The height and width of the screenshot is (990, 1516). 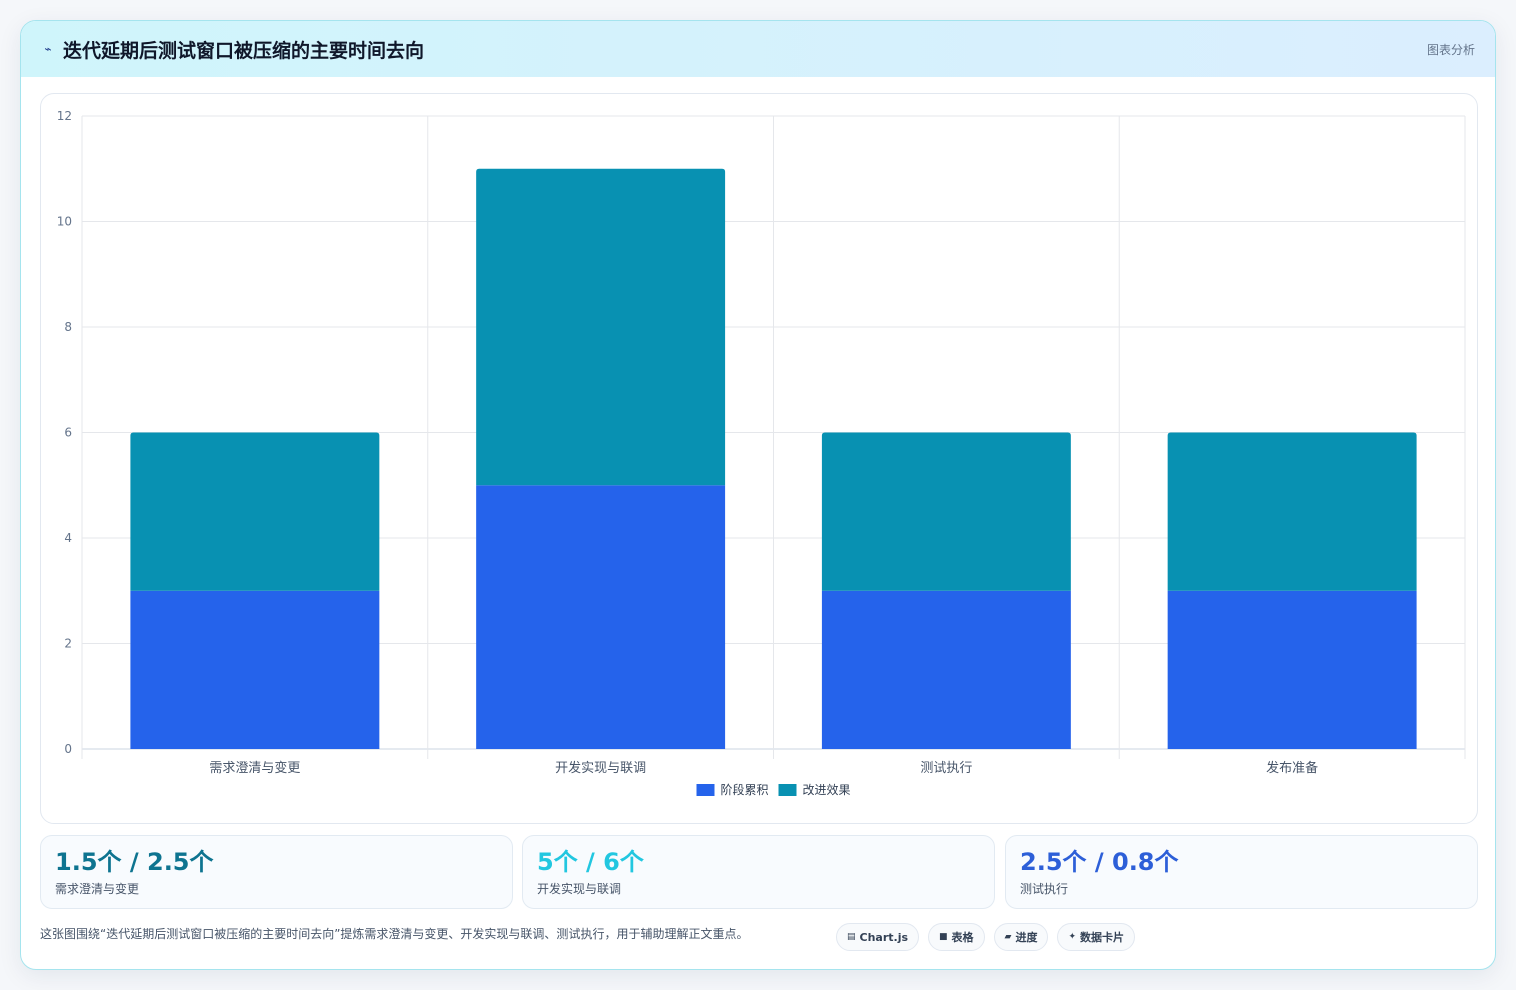 I want to click on y-tick-label: 4, so click(x=68, y=538).